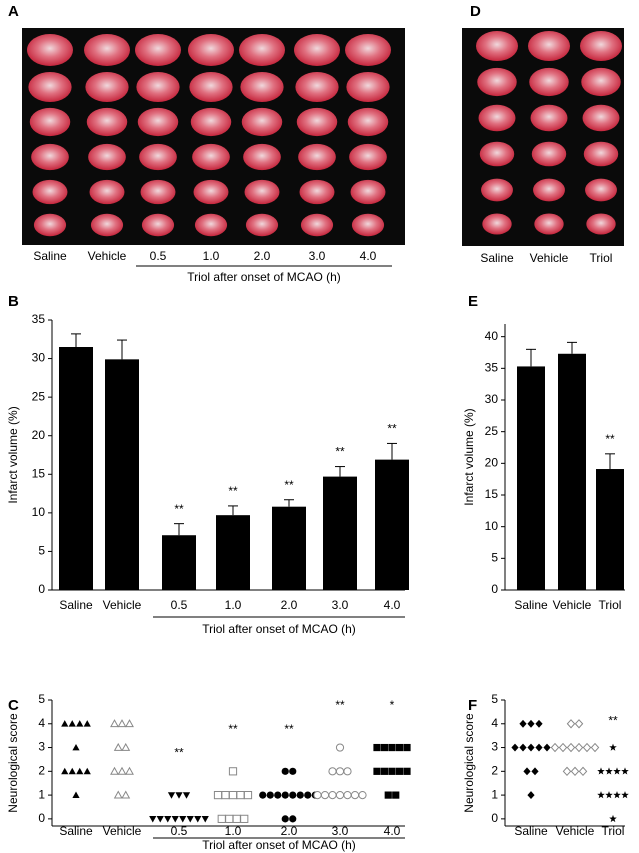 Image resolution: width=639 pixels, height=853 pixels. What do you see at coordinates (475, 11) in the screenshot?
I see `panel-label: D` at bounding box center [475, 11].